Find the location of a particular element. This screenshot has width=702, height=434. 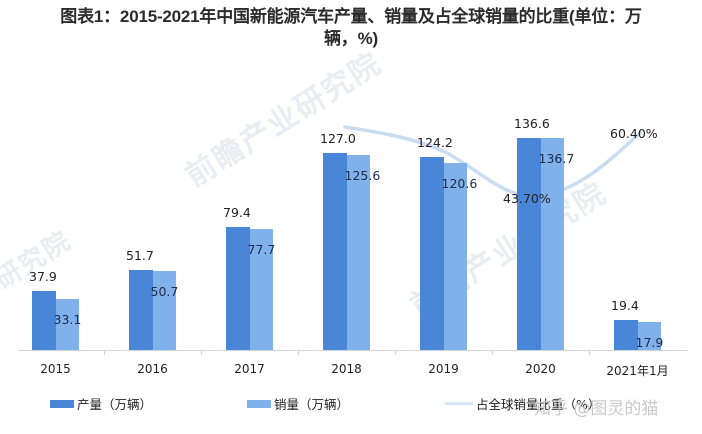

x-axis-label: 2018 is located at coordinates (346, 369).